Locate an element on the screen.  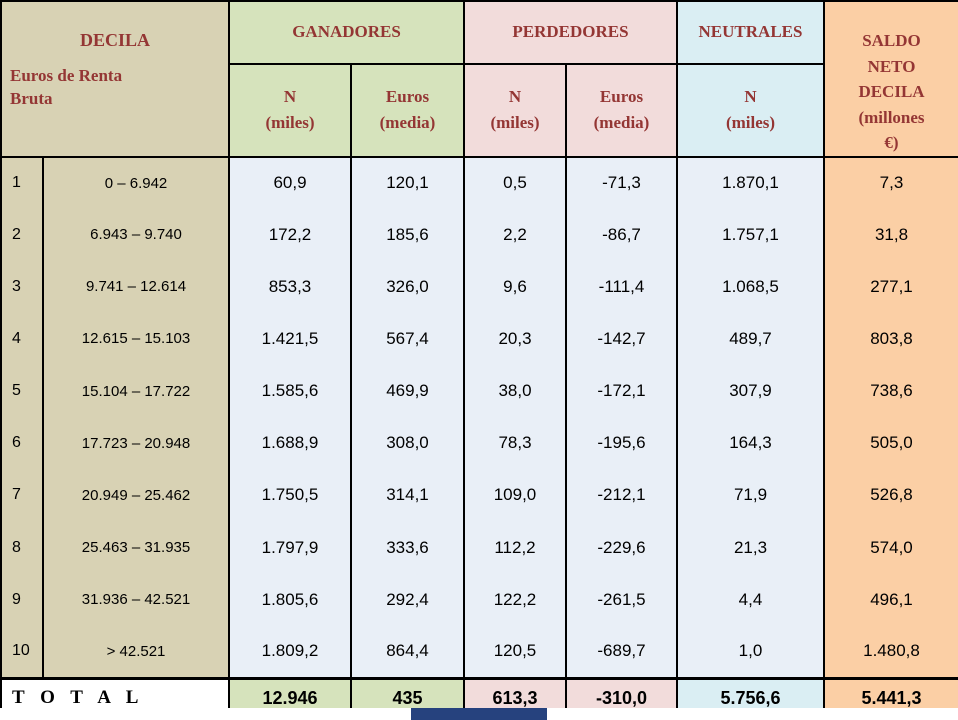
value-cell: -172,1 is located at coordinates (621, 391).